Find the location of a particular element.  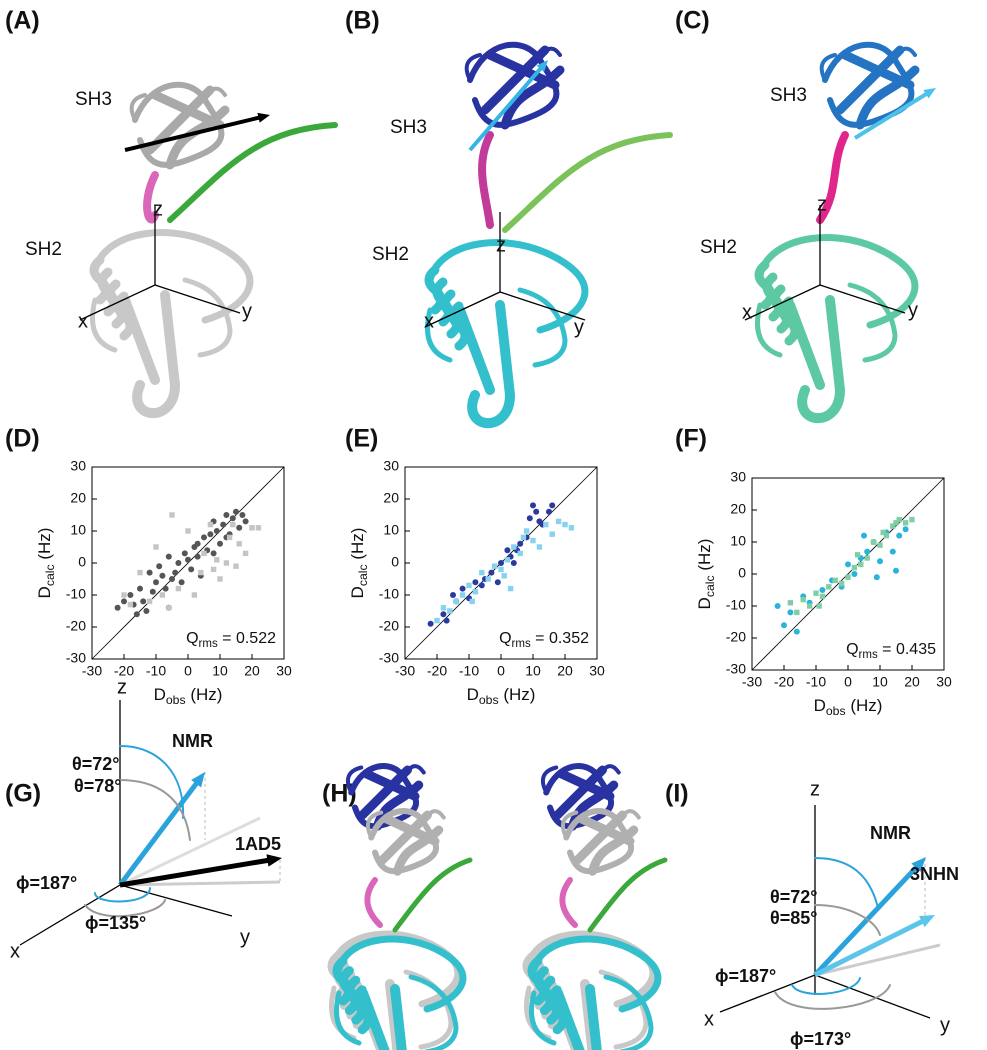

vector-label: NMR is located at coordinates (890, 833).